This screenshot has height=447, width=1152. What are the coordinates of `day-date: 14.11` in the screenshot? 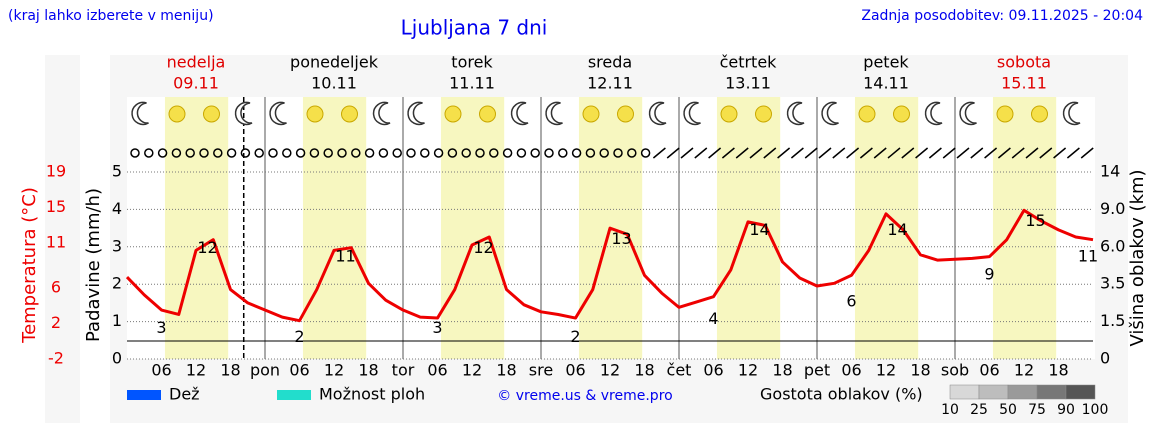 It's located at (886, 83).